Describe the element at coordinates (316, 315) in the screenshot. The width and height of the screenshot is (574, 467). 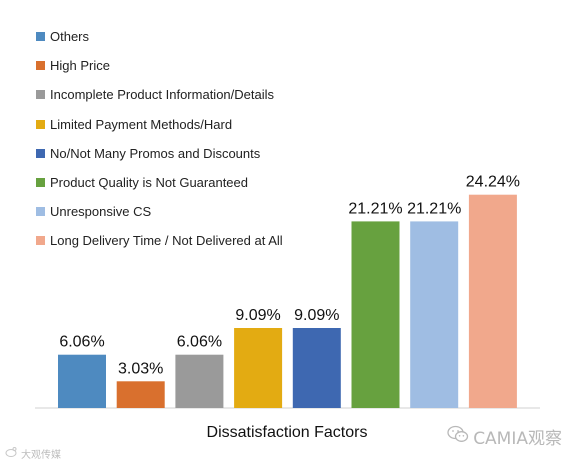
I see `data-label-5: 9.09%` at that location.